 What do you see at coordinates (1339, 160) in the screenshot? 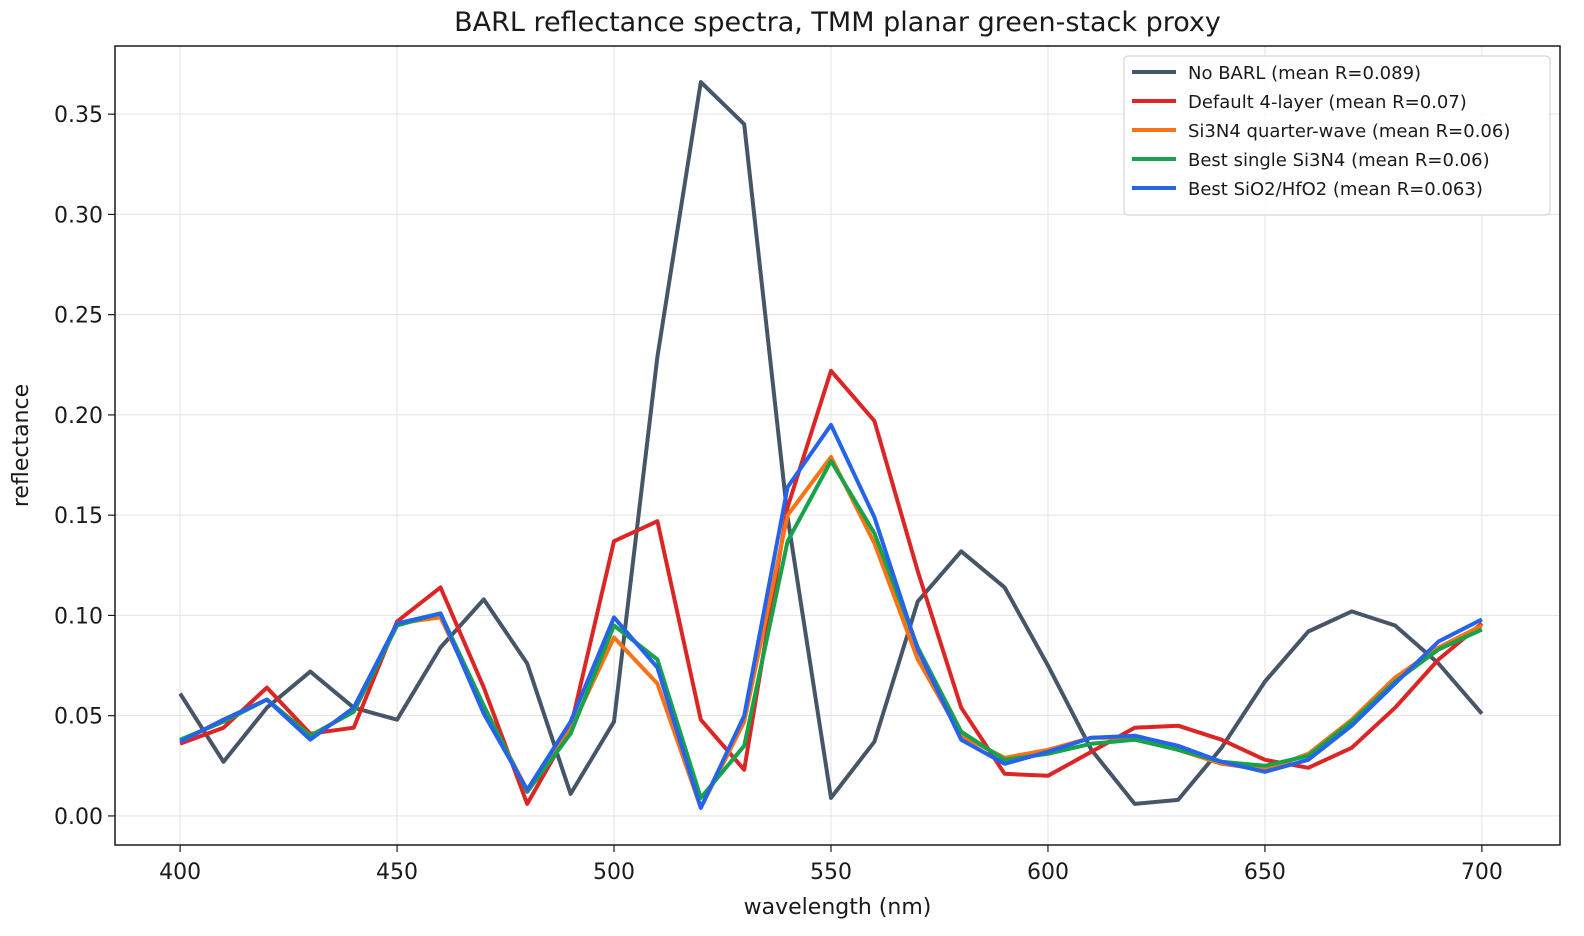
I see `legend-label: Best single Si3N4 (mean R=0.06)` at bounding box center [1339, 160].